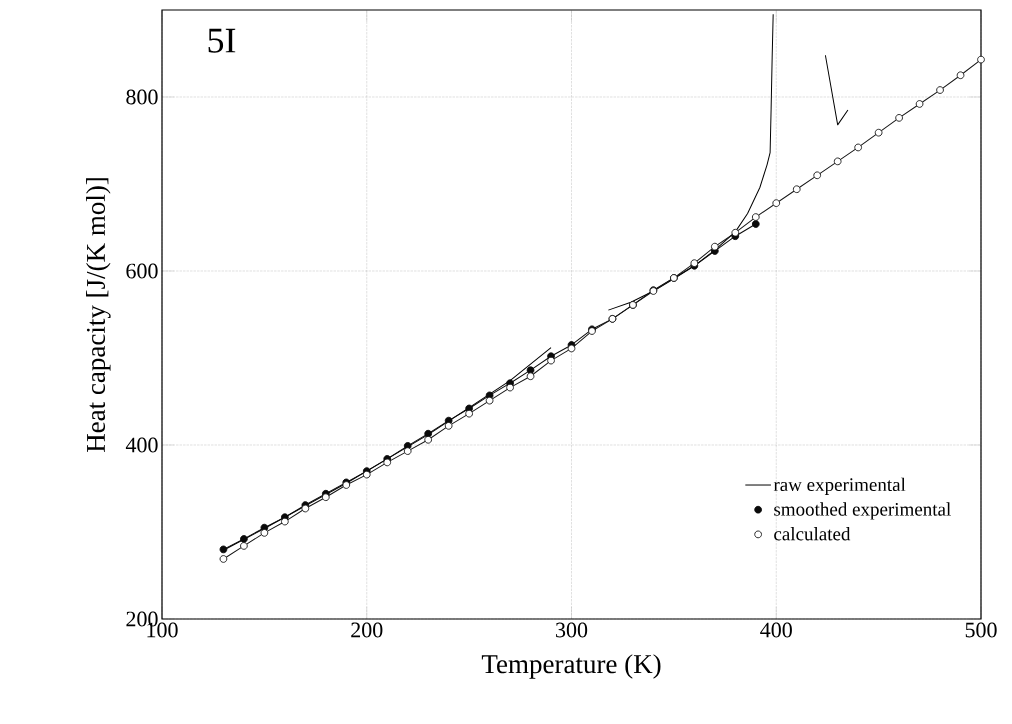  Describe the element at coordinates (367, 630) in the screenshot. I see `x-tick-label: 200` at that location.